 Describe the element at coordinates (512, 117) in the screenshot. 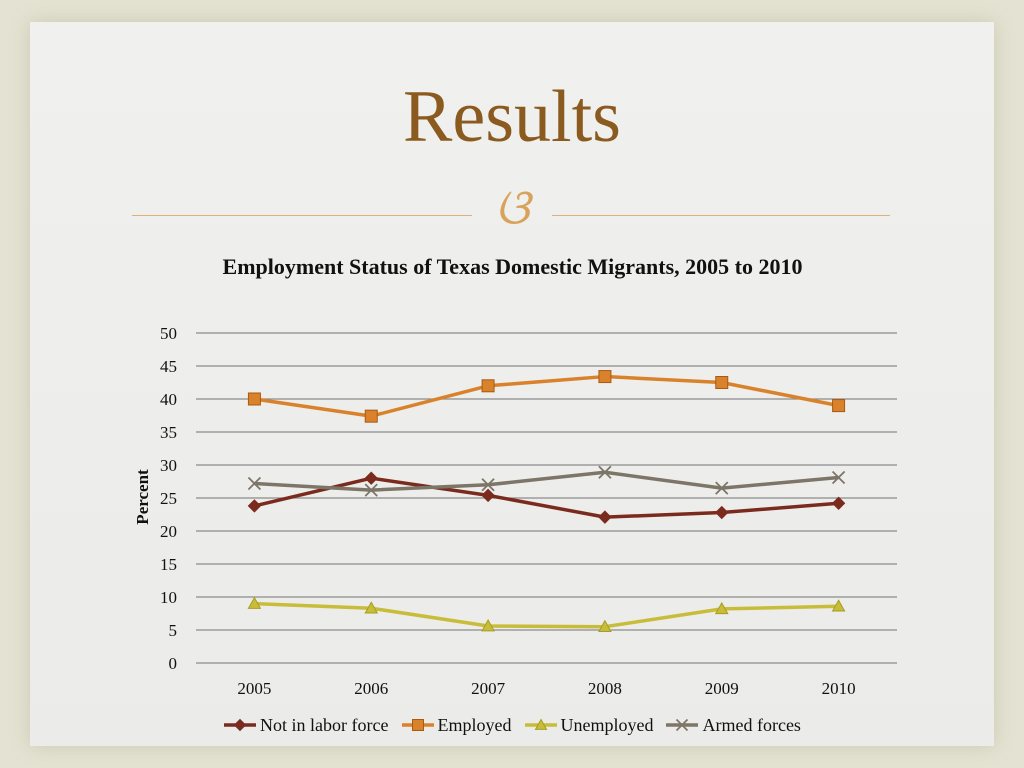

I see `slide-title: Results` at that location.